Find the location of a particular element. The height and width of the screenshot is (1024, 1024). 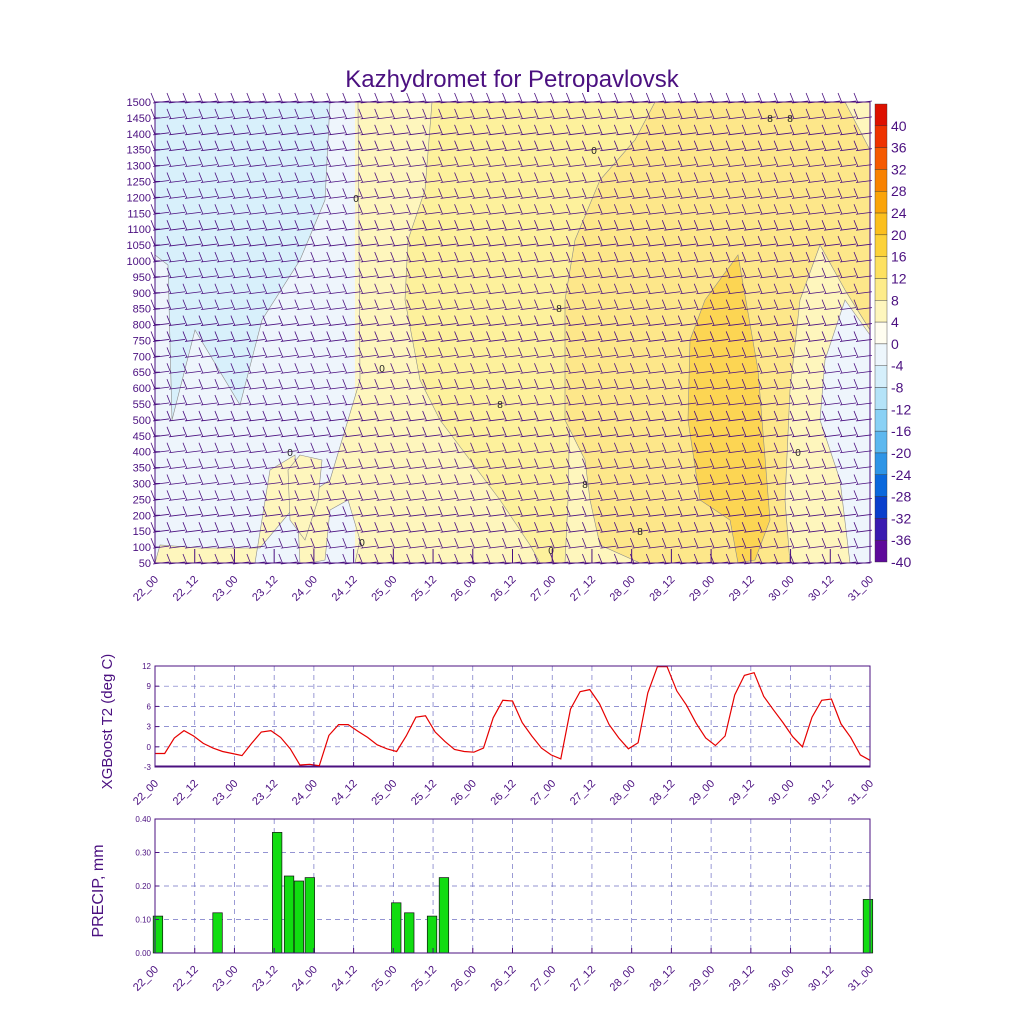

x-tick-label: 26_12 is located at coordinates (504, 979).